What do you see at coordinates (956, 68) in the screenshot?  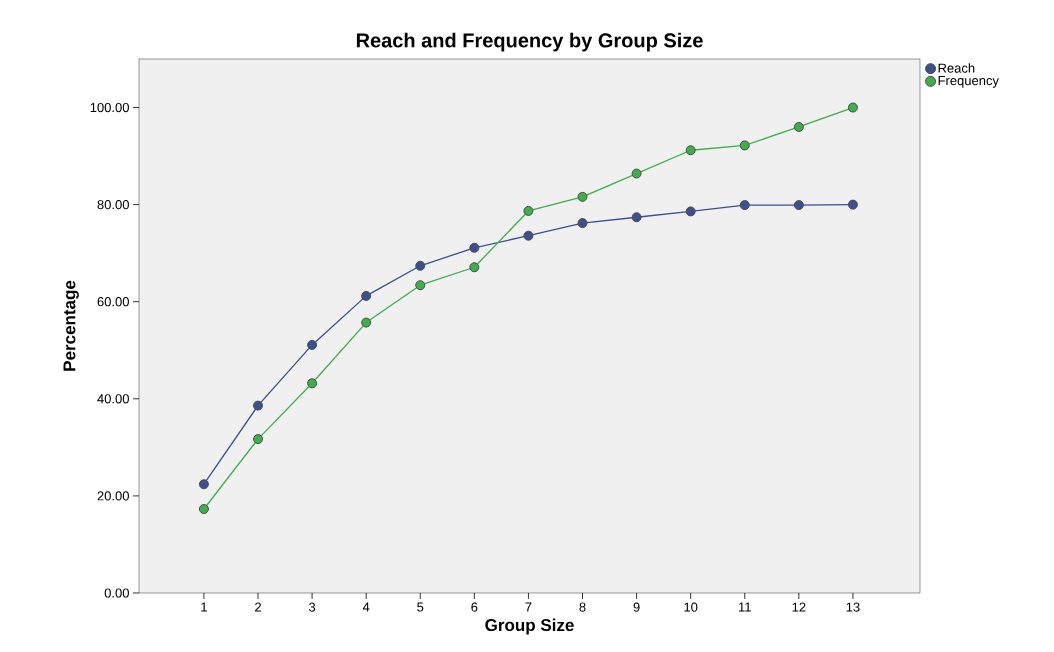 I see `legend-label: Reach` at bounding box center [956, 68].